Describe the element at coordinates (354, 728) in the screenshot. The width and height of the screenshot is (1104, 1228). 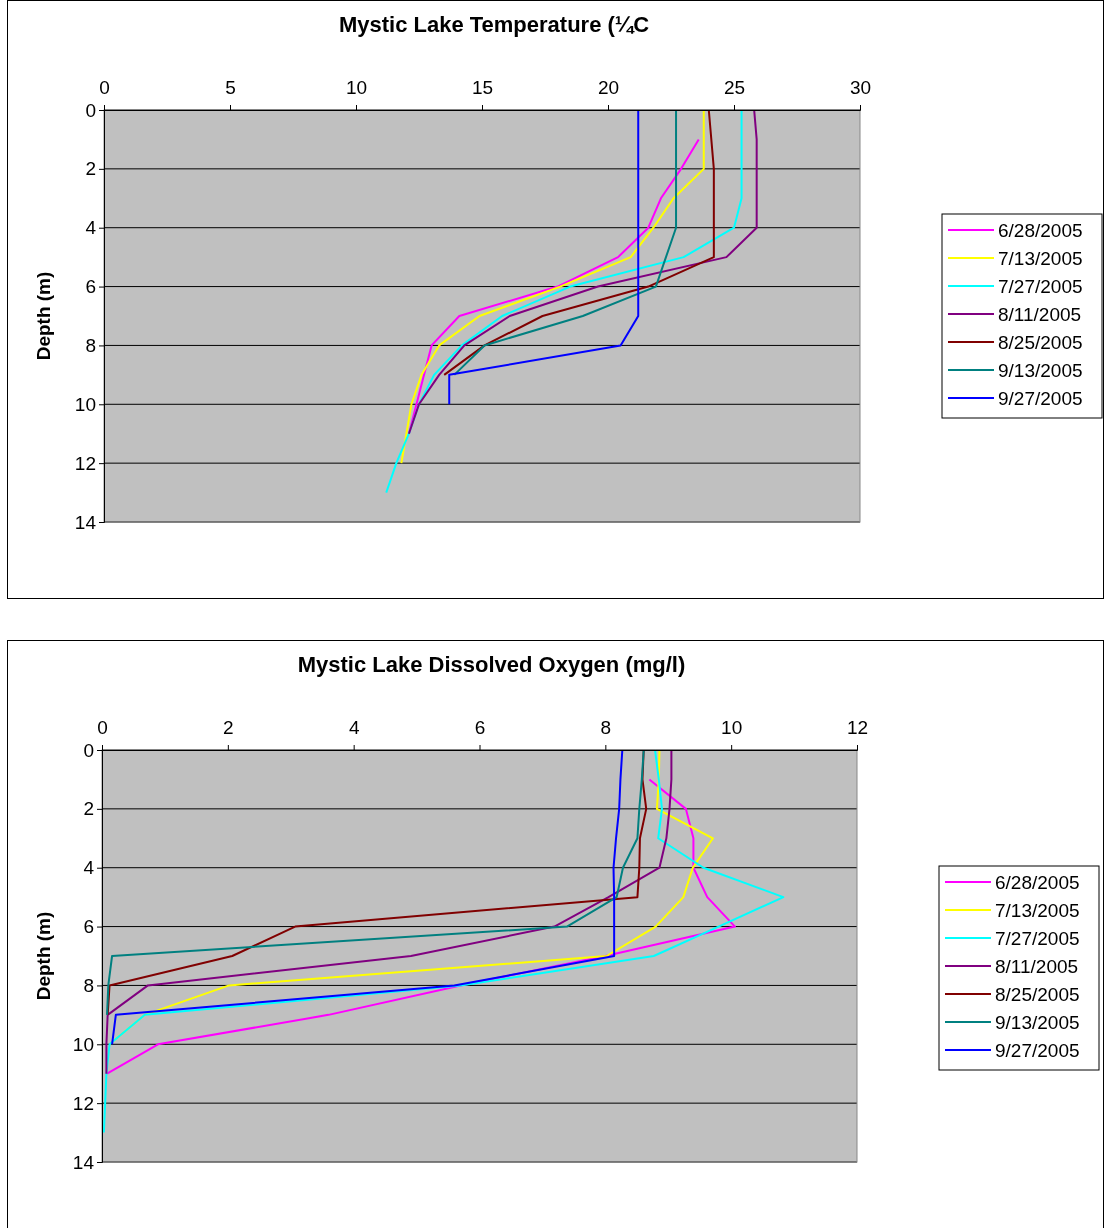
I see `x-tick-label: 4` at that location.